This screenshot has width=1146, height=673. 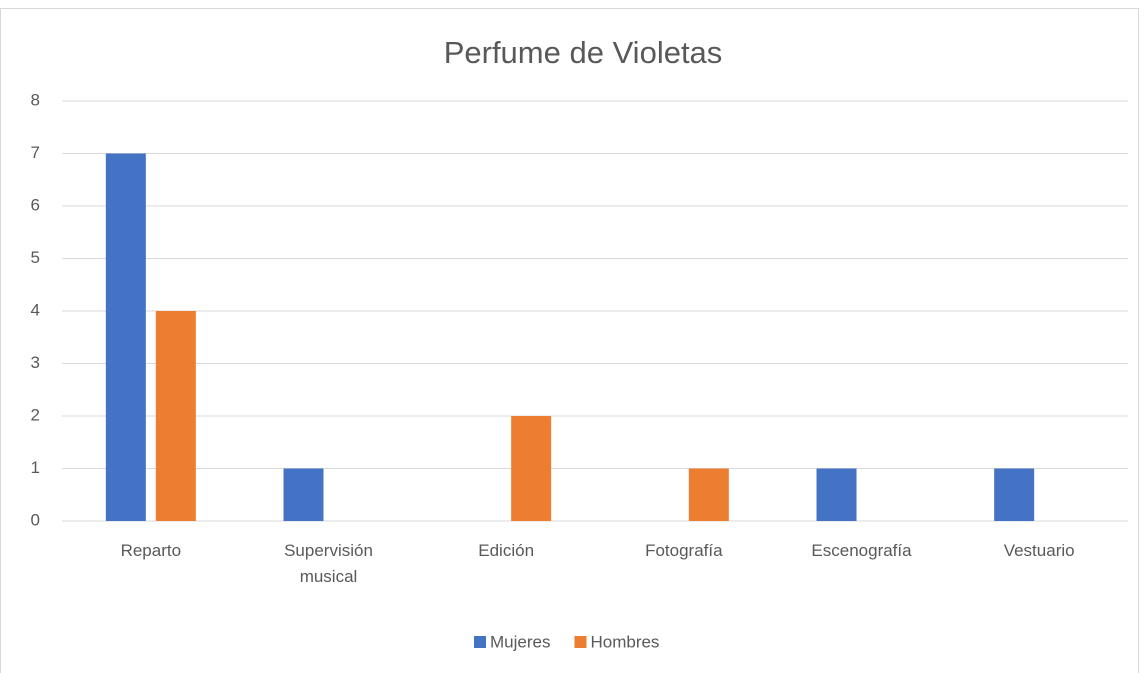 I want to click on x-tick-label-box: Reparto, so click(x=151, y=550).